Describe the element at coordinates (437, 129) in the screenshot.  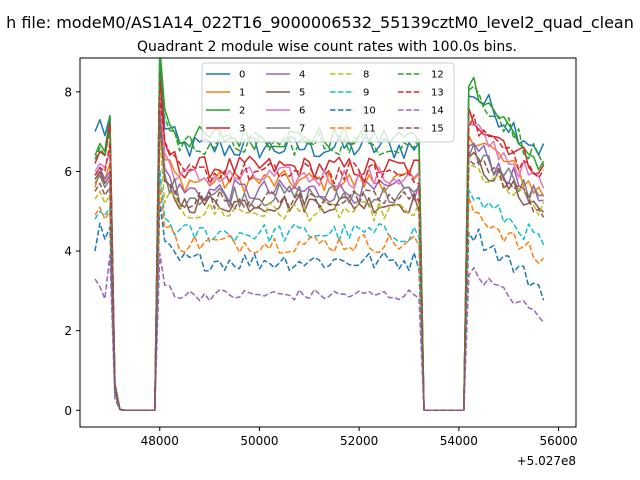
I see `legend-label-15: 15` at that location.